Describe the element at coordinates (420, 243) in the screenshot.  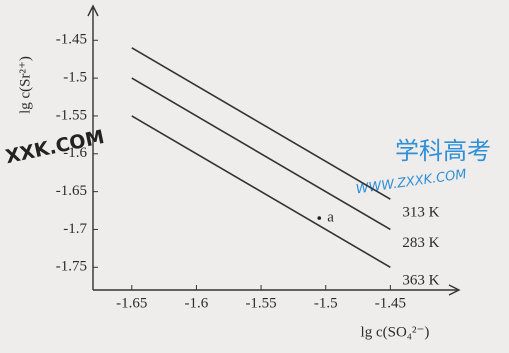
I see `series-label: 283 K` at that location.